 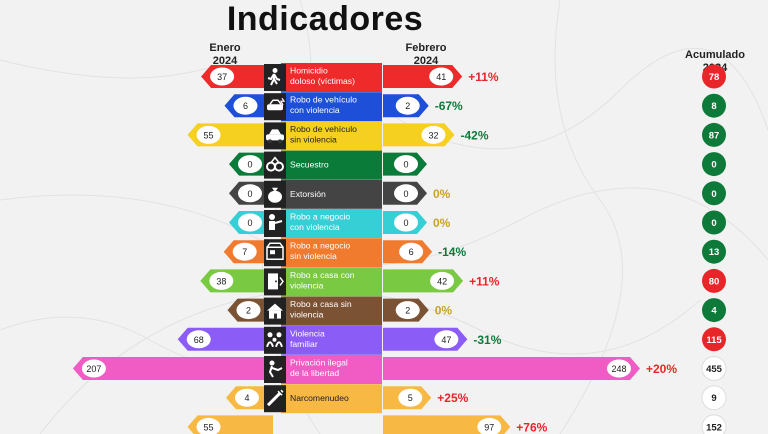 I want to click on acumulado-value: 115, so click(x=714, y=340).